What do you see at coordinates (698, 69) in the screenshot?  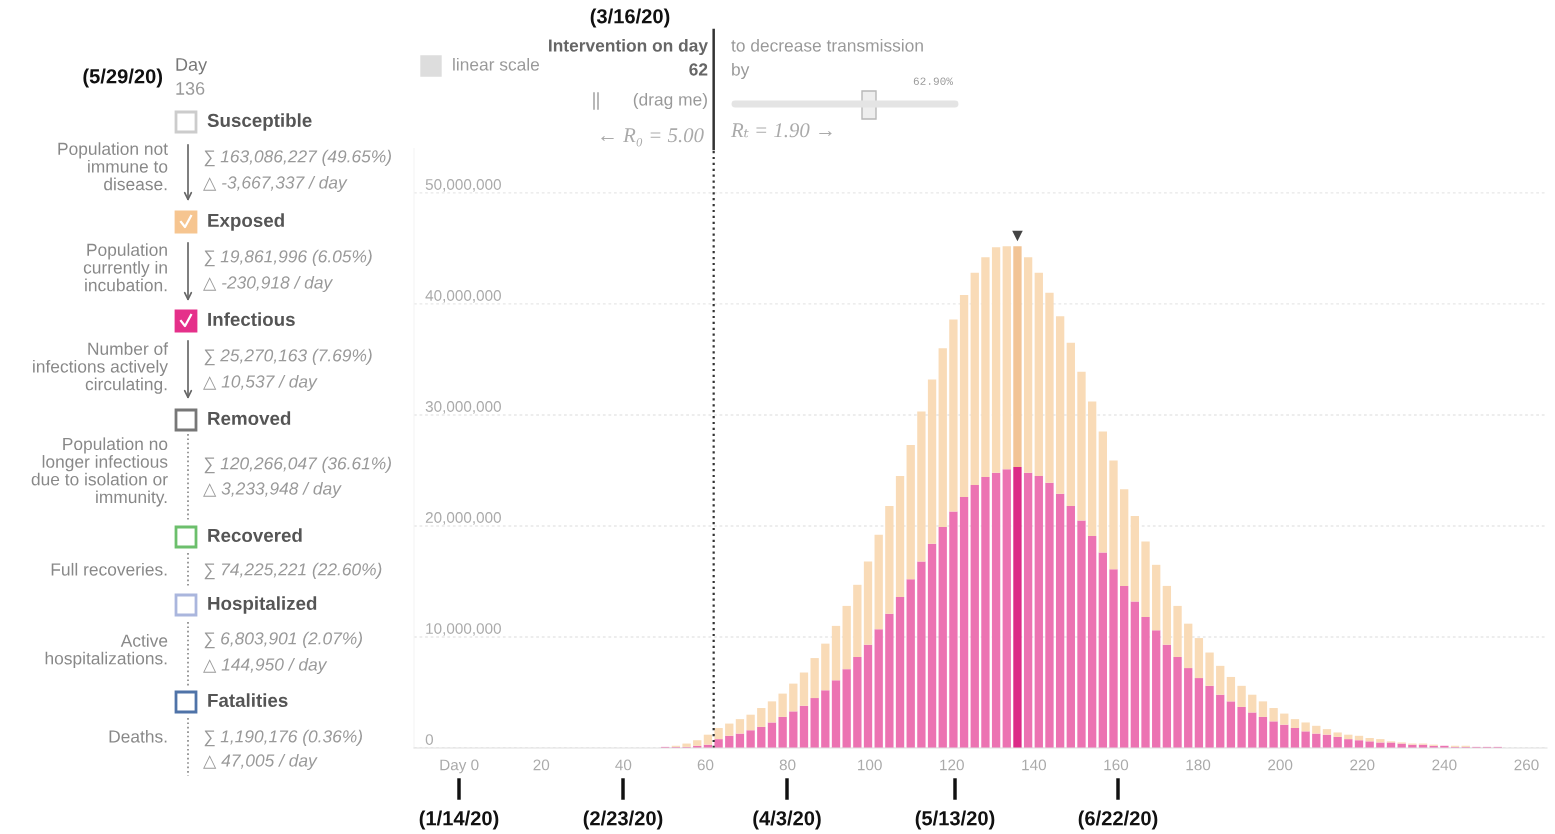 I see `text: 62` at bounding box center [698, 69].